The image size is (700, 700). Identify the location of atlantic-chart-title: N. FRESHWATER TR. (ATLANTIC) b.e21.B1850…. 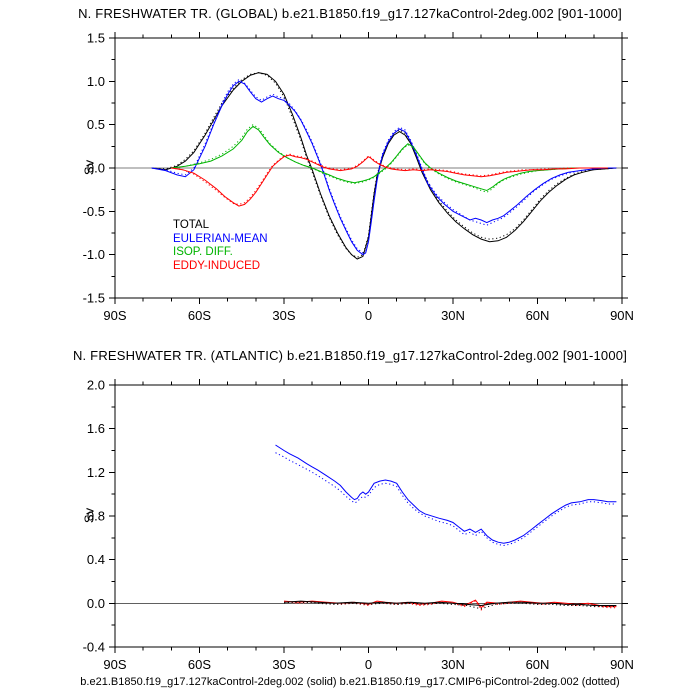
(350, 355).